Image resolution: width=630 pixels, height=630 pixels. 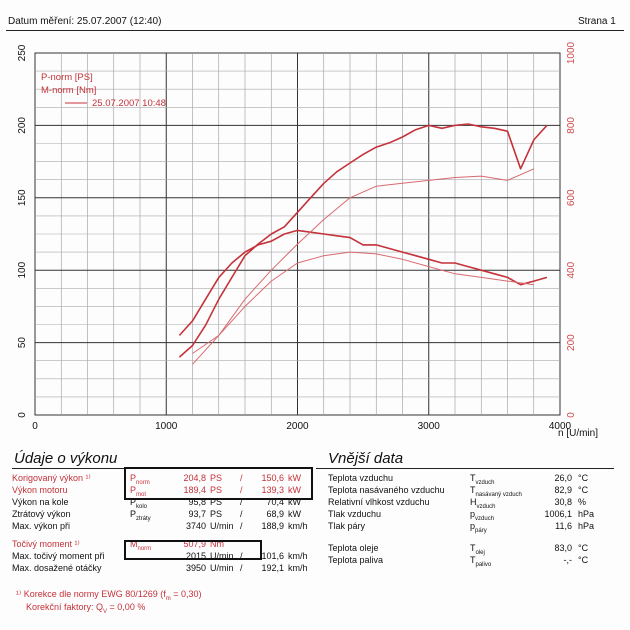 I want to click on performance-row: Korigovaný výkon ¹⁾ Pnorm 204,8 PS / 150,6 kW, so click(x=162, y=479).